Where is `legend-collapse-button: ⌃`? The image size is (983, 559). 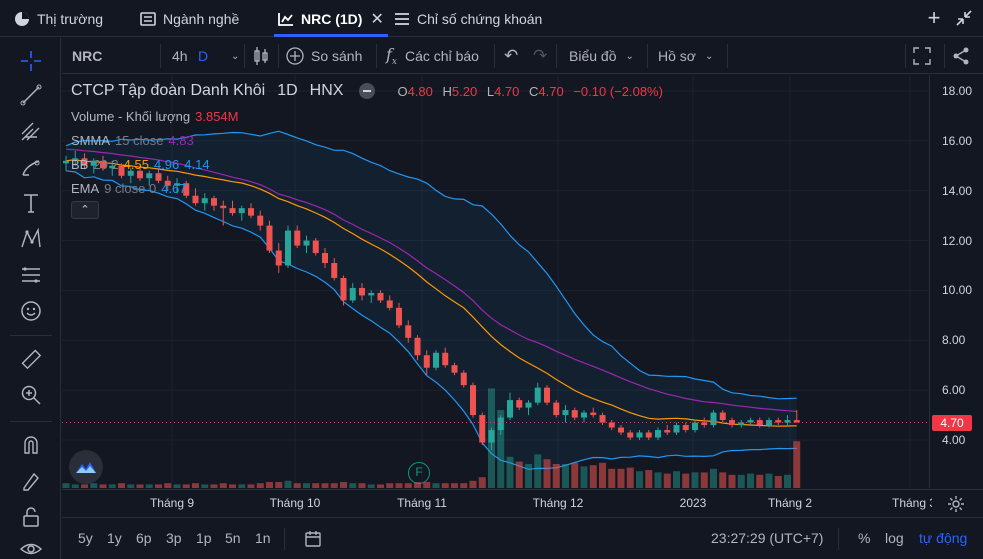 legend-collapse-button: ⌃ is located at coordinates (85, 210).